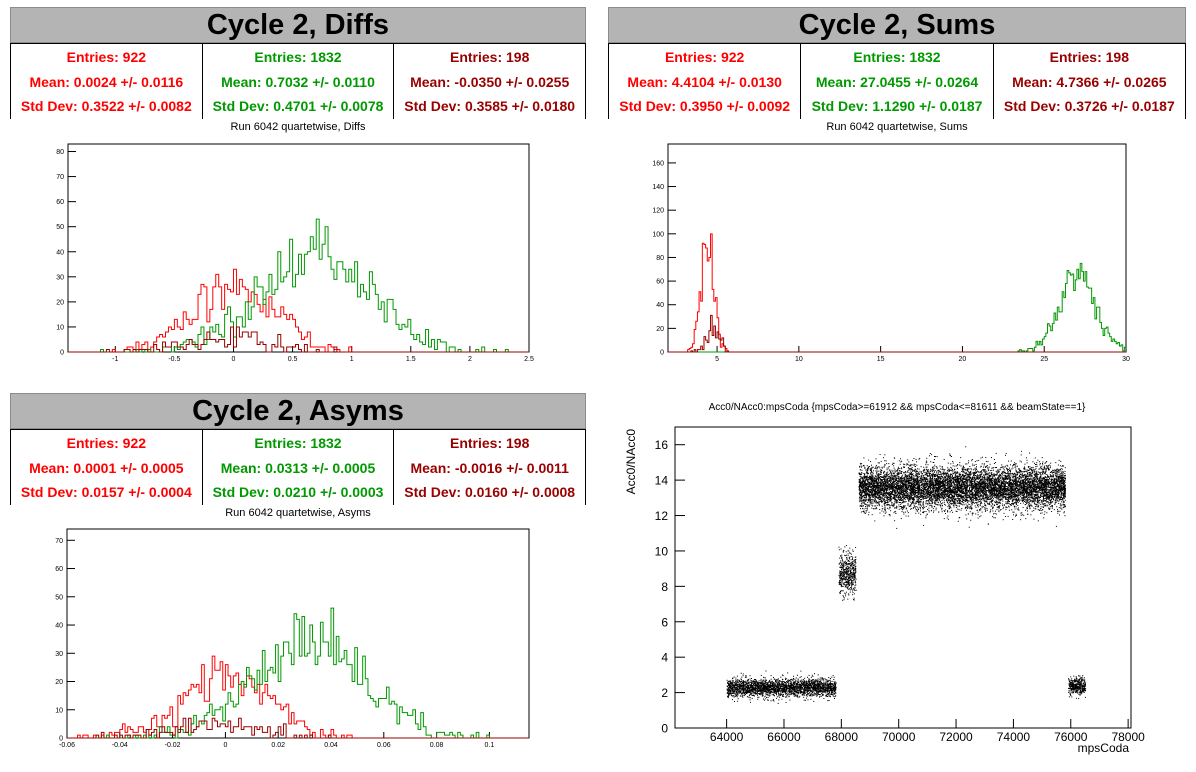 This screenshot has width=1196, height=772. What do you see at coordinates (1089, 81) in the screenshot?
I see `stat-mean: Mean: 4.7366 +/- 0.0265` at bounding box center [1089, 81].